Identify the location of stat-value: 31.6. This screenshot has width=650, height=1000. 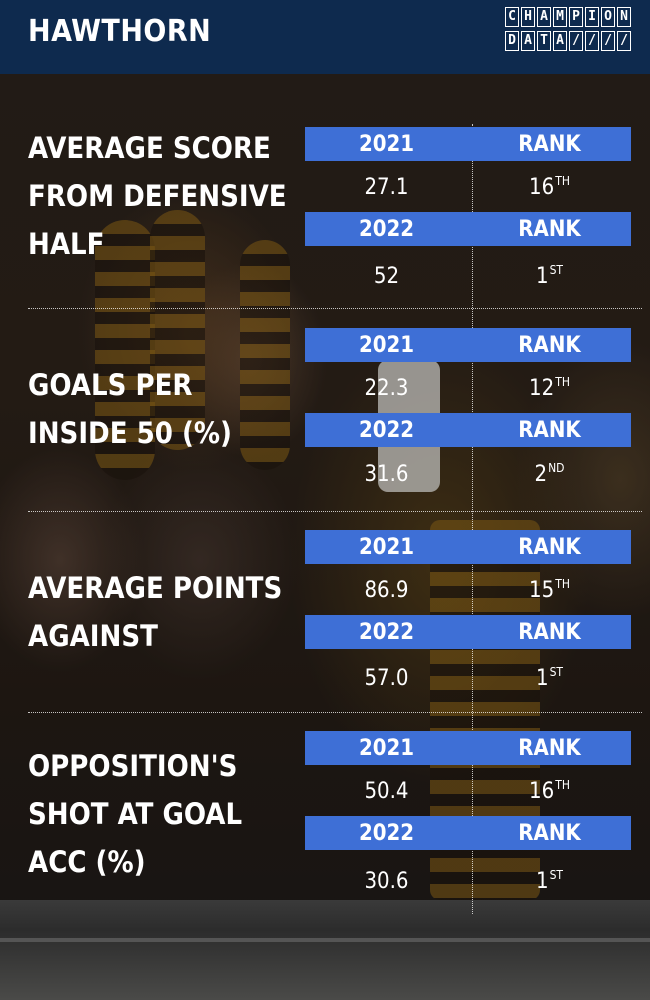
(386, 474).